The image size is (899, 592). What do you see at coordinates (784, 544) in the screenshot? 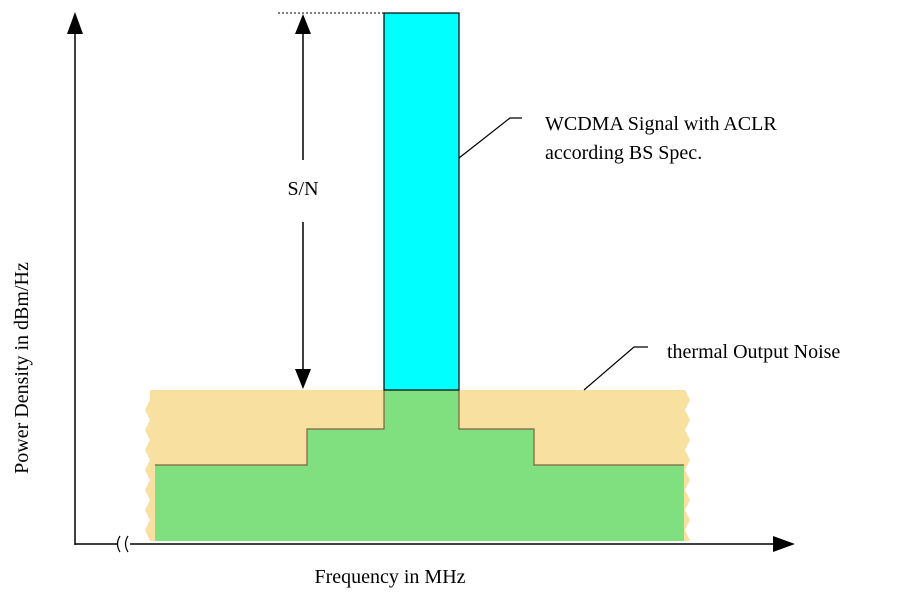
I see `x-axis-arrowhead` at bounding box center [784, 544].